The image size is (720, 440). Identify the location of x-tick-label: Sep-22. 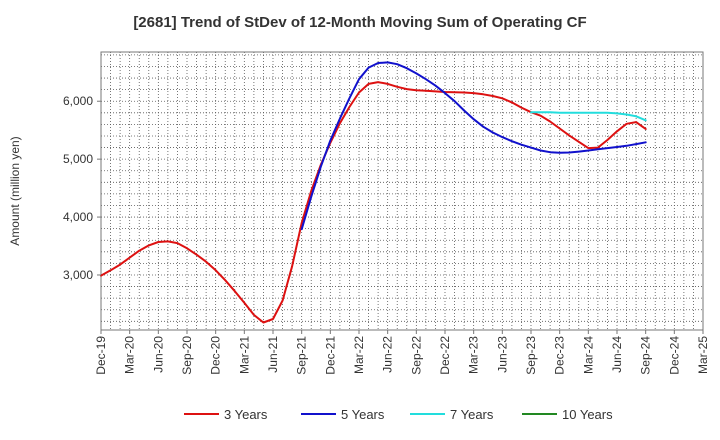
(416, 355).